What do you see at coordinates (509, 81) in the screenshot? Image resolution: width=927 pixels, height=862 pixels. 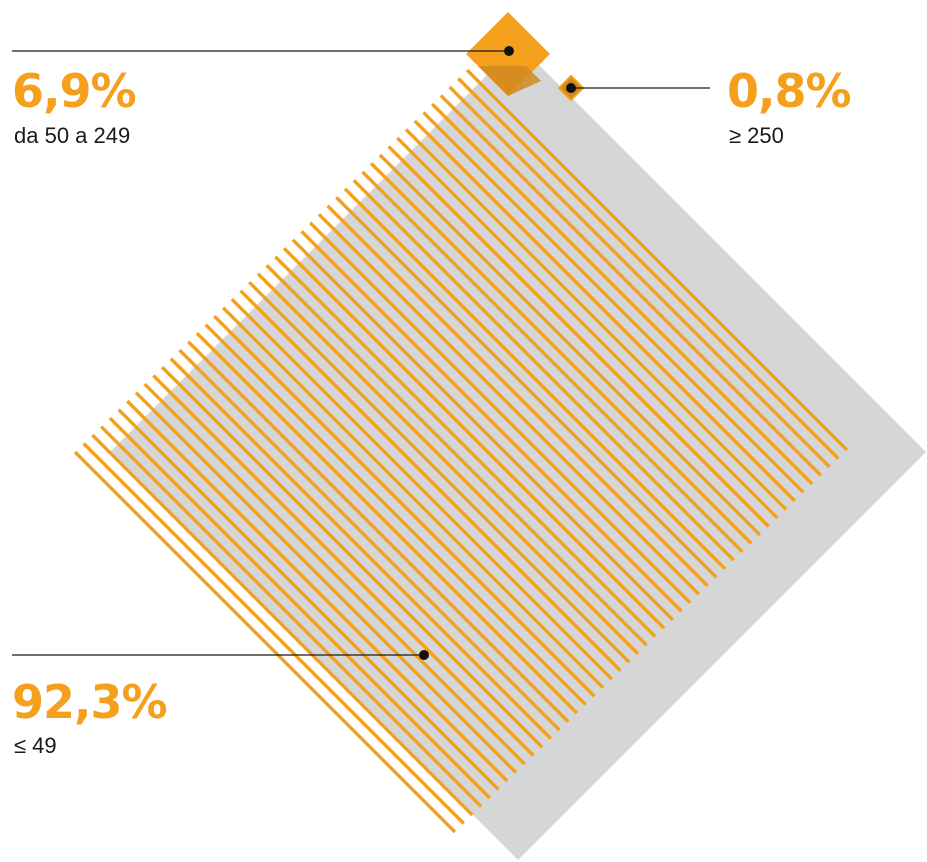 I see `diamond-mid-firms-overlap` at bounding box center [509, 81].